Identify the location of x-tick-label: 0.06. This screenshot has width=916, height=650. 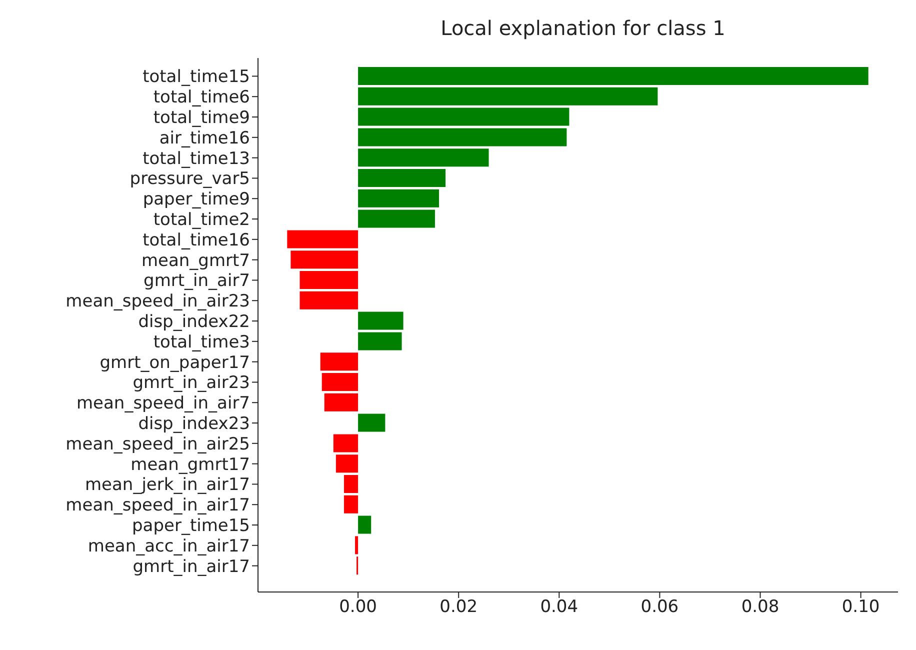
(659, 607).